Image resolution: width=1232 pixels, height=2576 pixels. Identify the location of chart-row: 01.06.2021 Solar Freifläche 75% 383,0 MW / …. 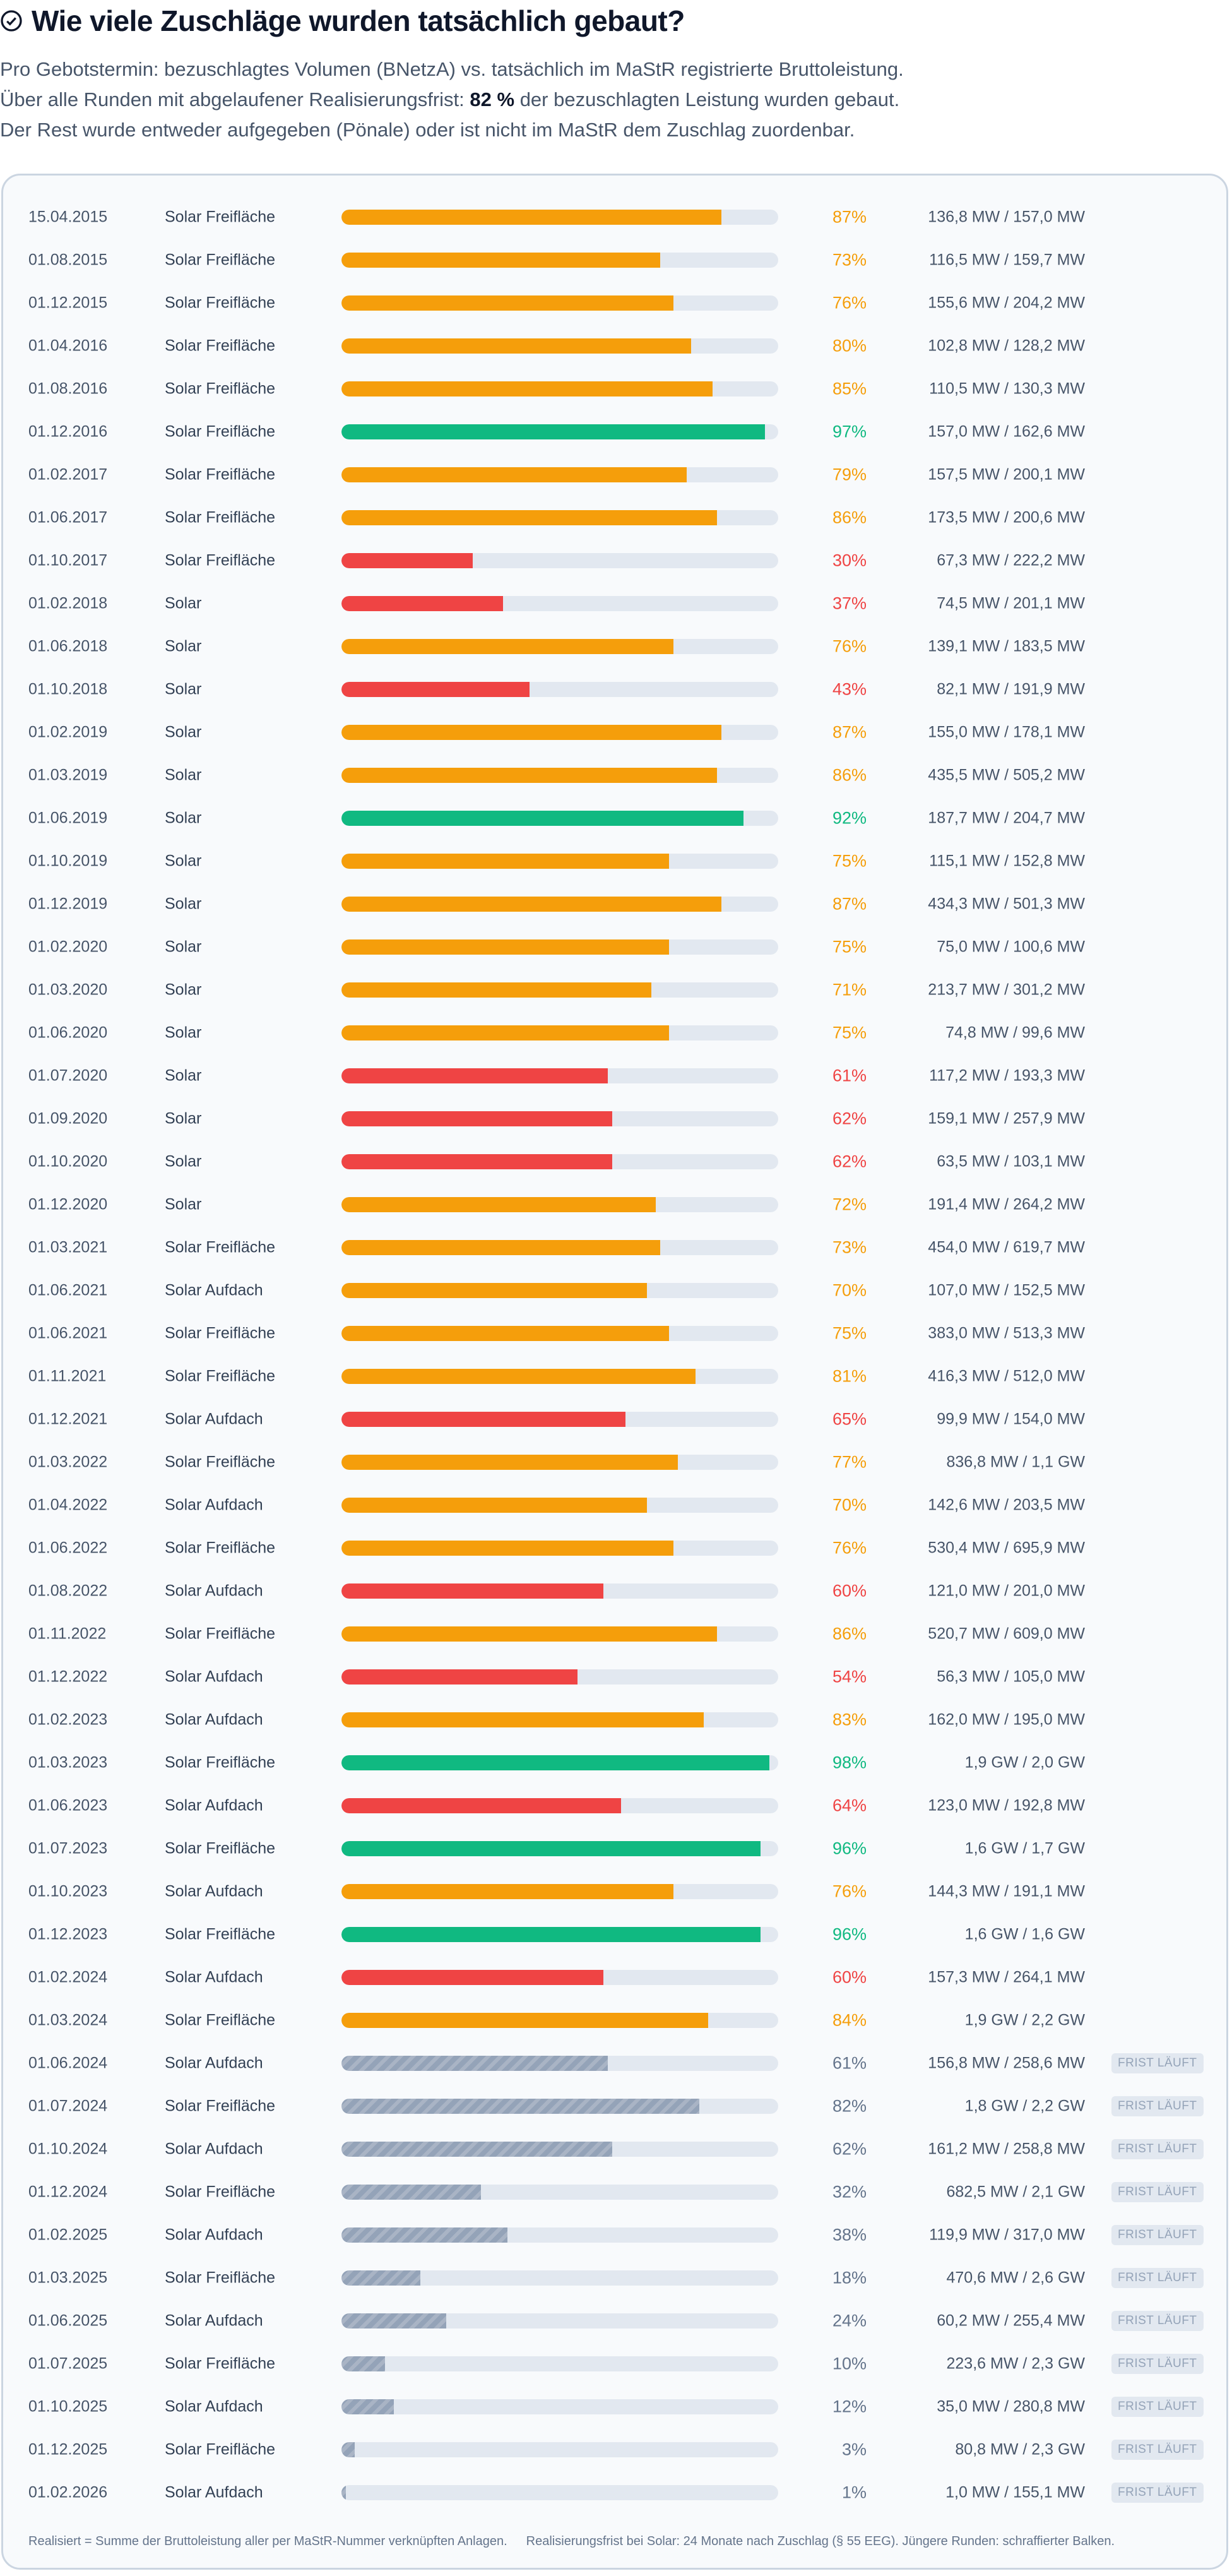
(614, 1333).